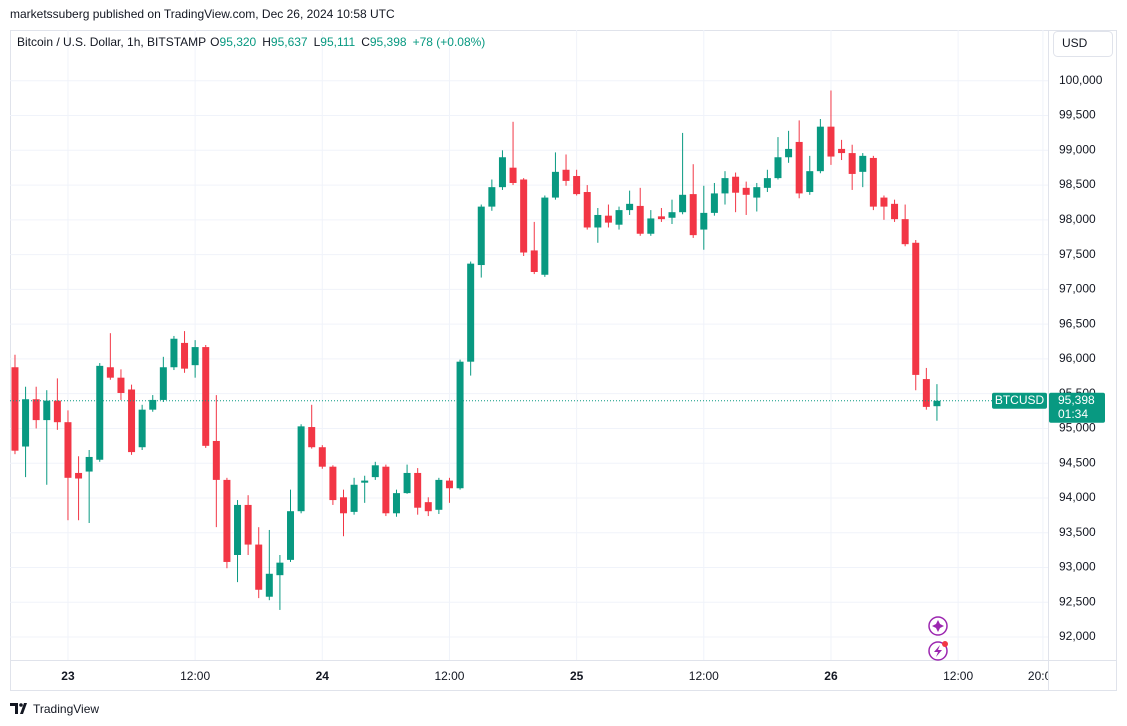 The height and width of the screenshot is (726, 1127). I want to click on legend-key: C, so click(365, 42).